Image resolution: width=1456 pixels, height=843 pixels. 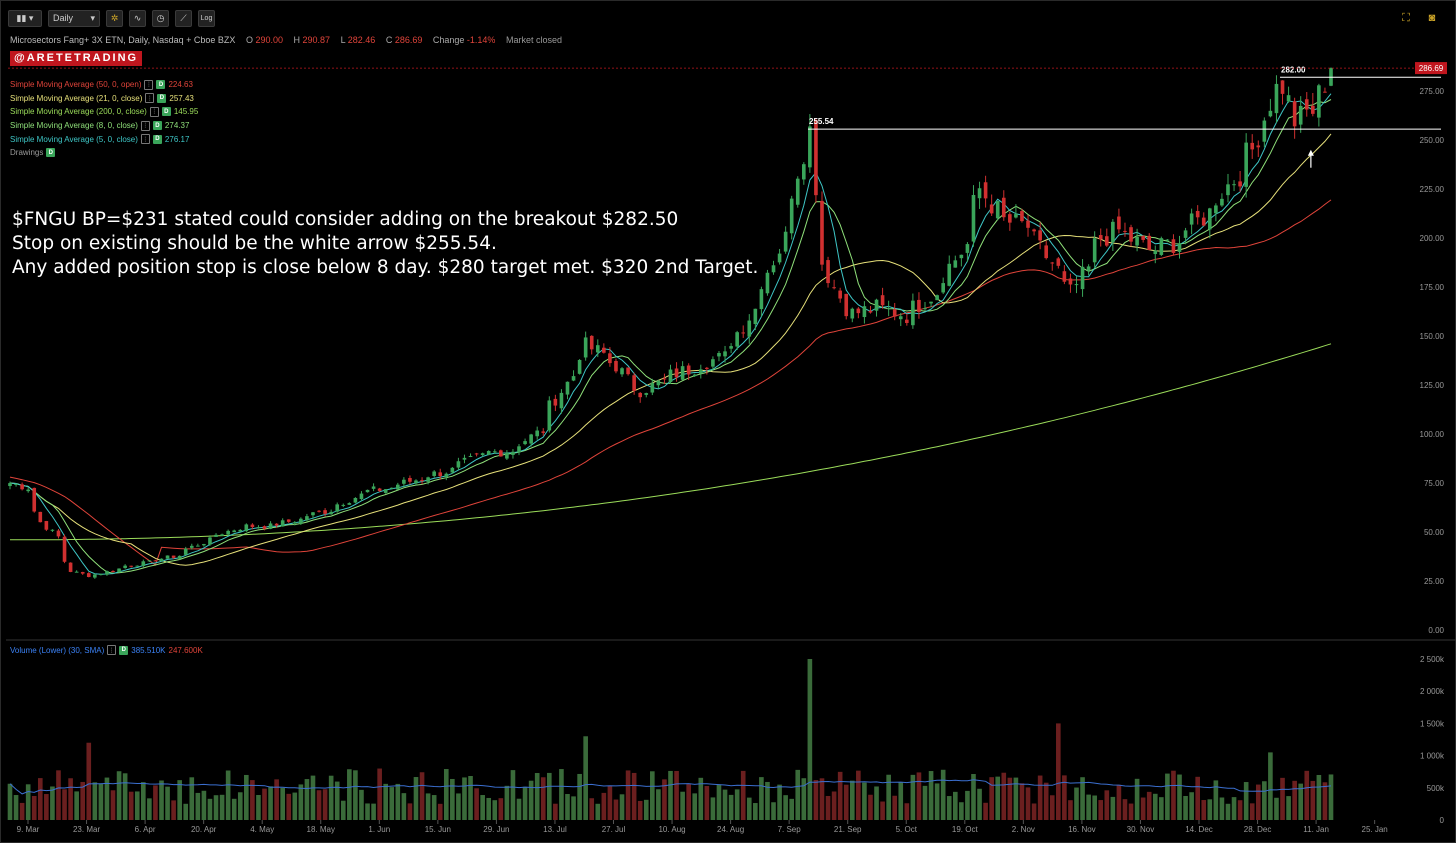 I want to click on low-value: 282.46, so click(x=361, y=40).